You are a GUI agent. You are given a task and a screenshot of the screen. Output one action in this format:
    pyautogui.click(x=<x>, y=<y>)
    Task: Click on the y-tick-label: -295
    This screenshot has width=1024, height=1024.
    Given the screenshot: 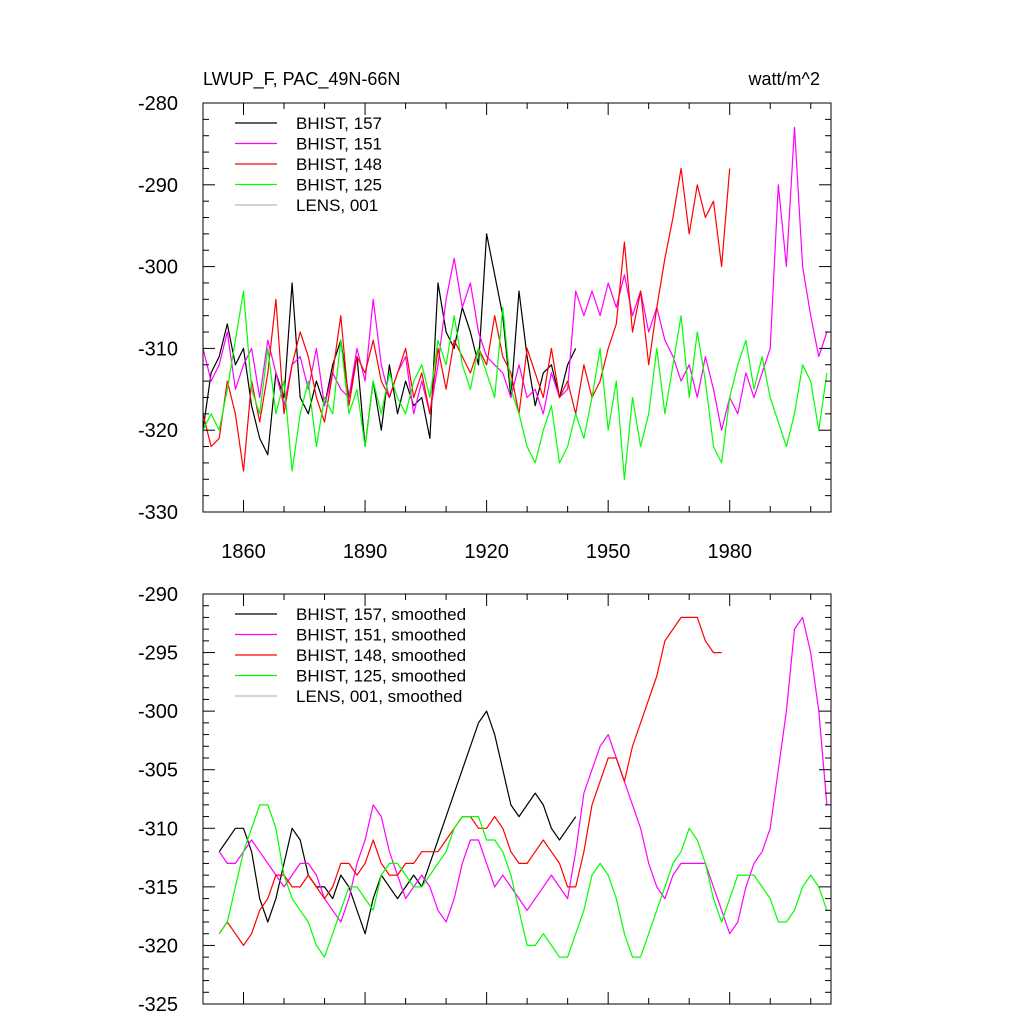 What is the action you would take?
    pyautogui.click(x=158, y=654)
    